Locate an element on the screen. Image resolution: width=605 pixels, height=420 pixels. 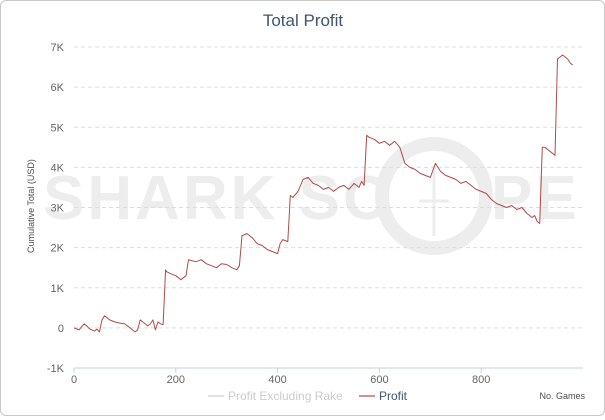
svg-text: PE is located at coordinates (535, 198).